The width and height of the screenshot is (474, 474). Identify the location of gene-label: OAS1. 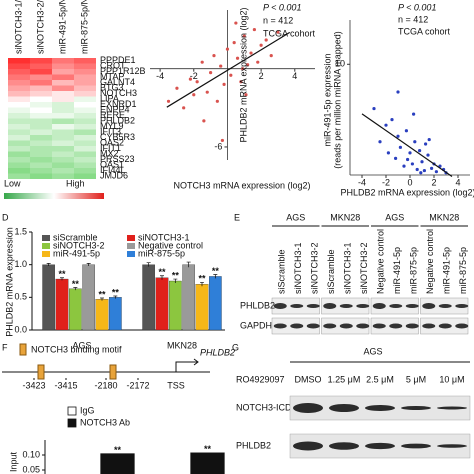
(112, 165).